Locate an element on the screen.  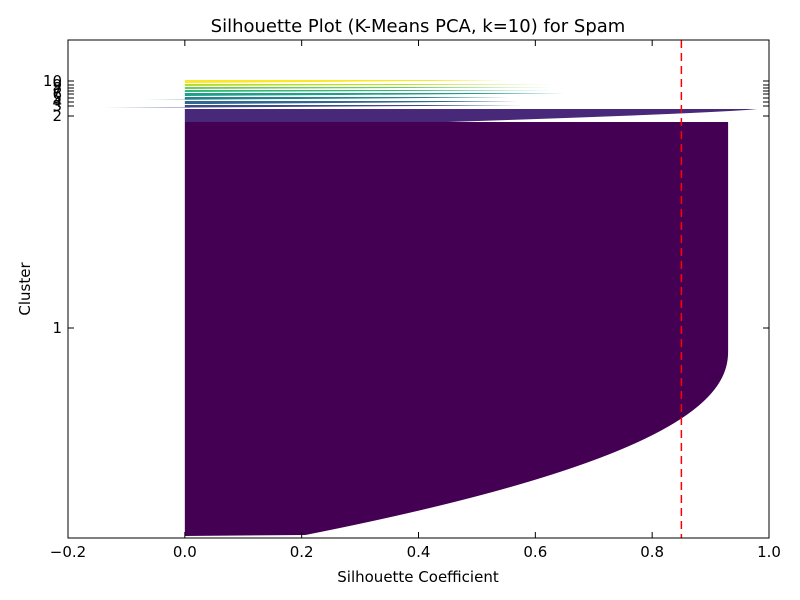
cluster-10-silhouette is located at coordinates (345, 81).